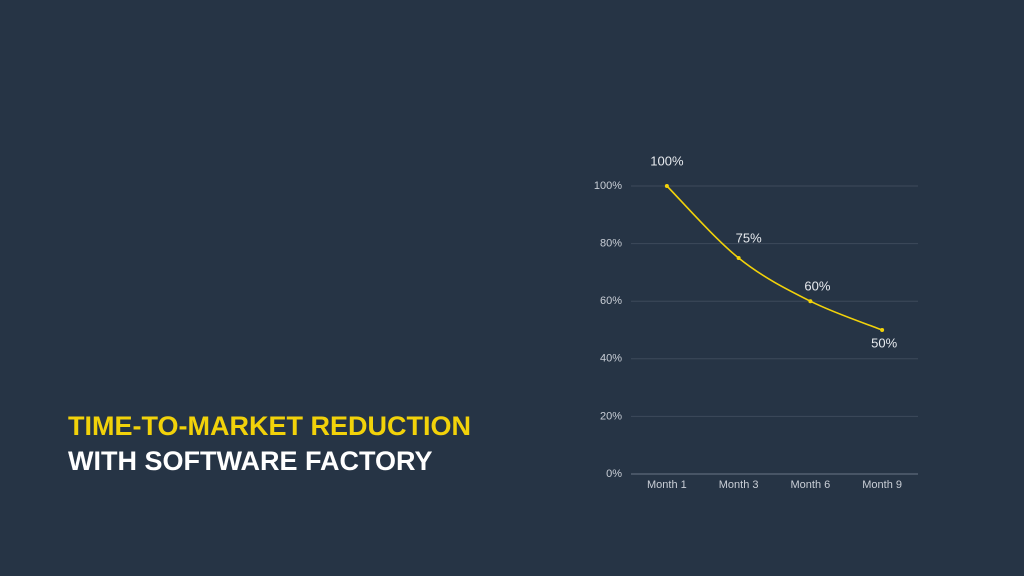 The image size is (1024, 576). Describe the element at coordinates (811, 485) in the screenshot. I see `x-tick-label: Month 6` at that location.